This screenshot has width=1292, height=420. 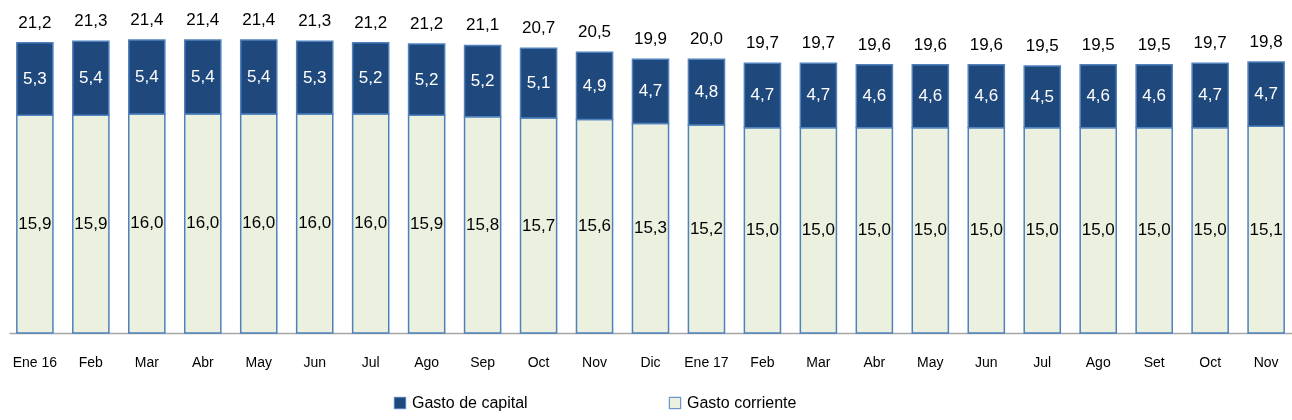 I want to click on x-tick-label: Ene 16, so click(x=35, y=361).